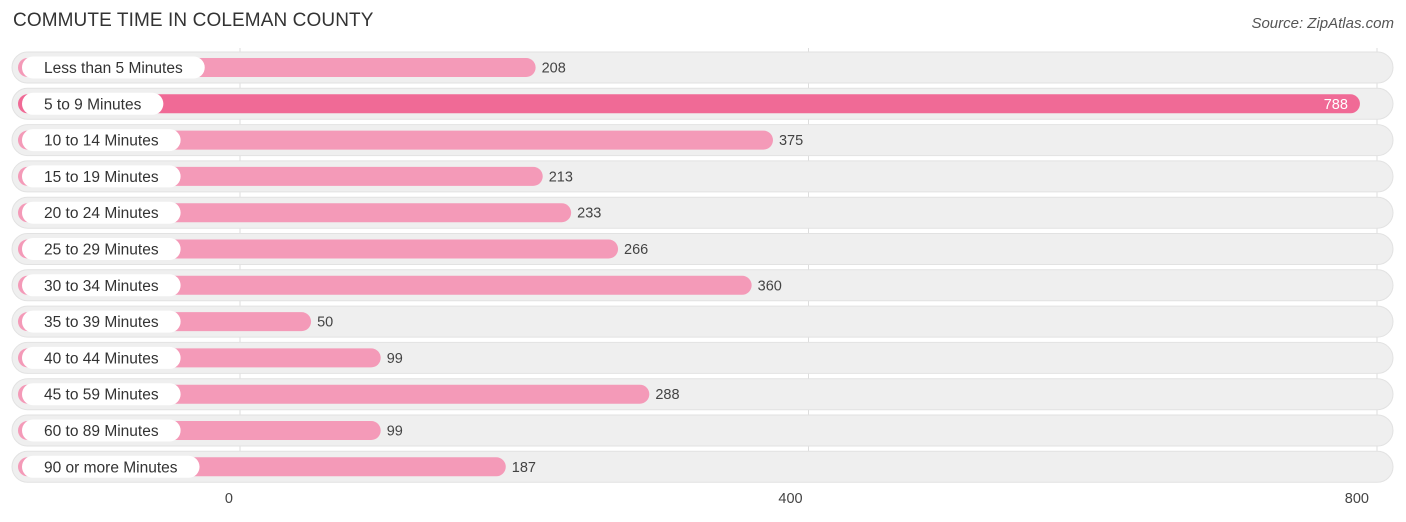  Describe the element at coordinates (589, 214) in the screenshot. I see `value-label: 233` at that location.